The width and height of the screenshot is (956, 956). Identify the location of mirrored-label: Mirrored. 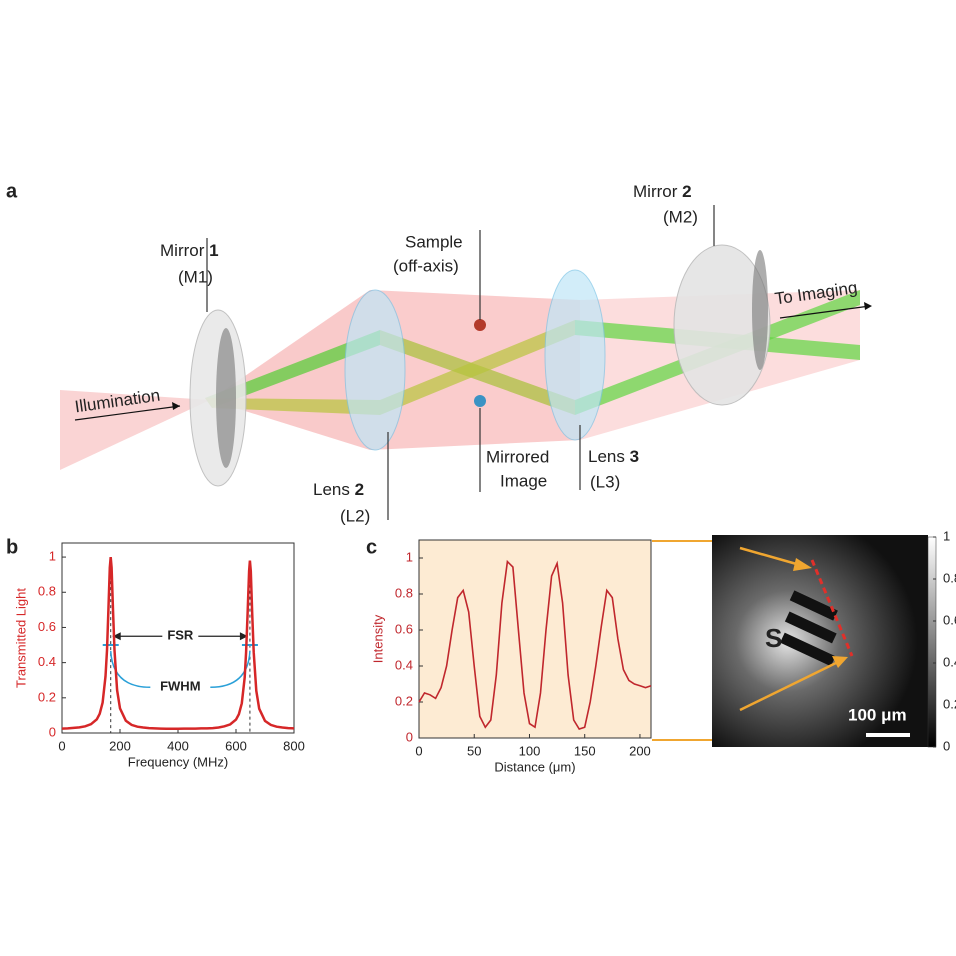
(517, 456).